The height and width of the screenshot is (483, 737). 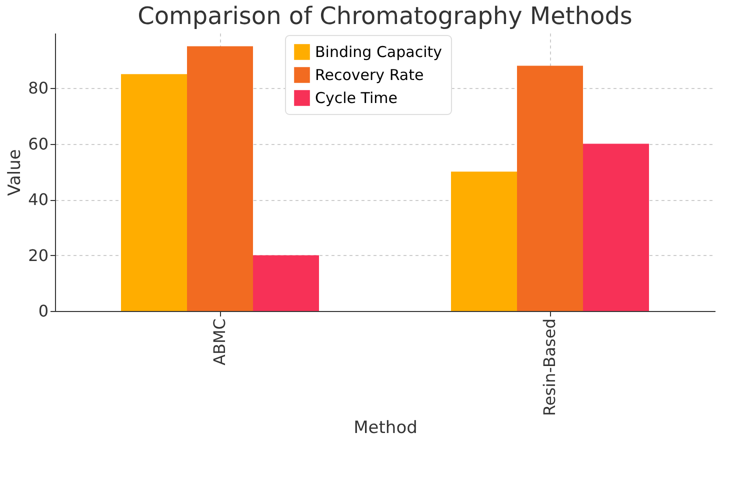 I want to click on y-tick-label: 80, so click(x=38, y=88).